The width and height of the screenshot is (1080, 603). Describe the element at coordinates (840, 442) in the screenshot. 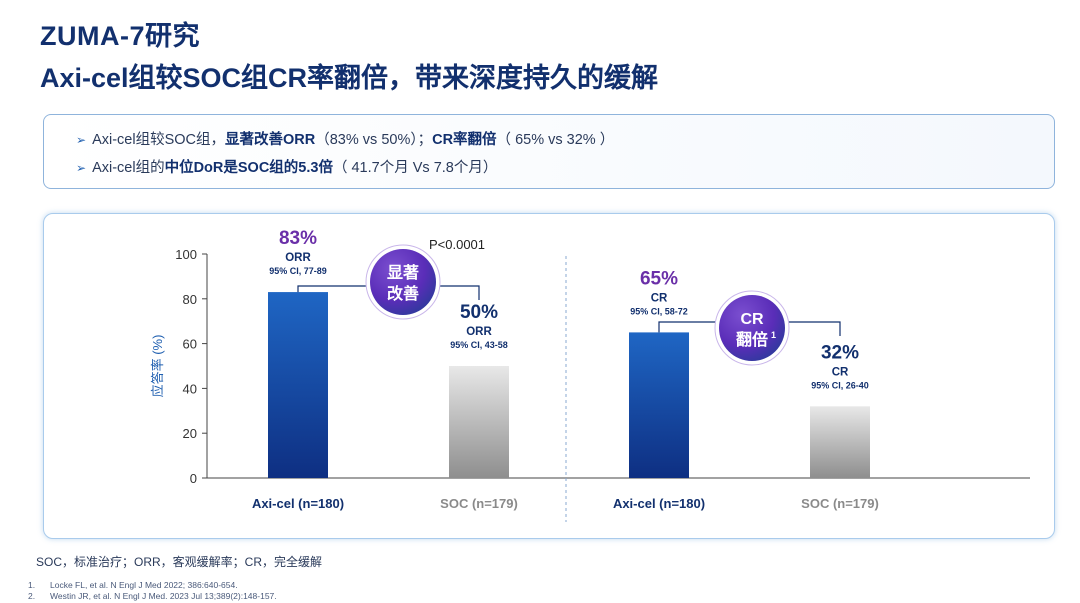

I see `bar-cr-soc` at that location.